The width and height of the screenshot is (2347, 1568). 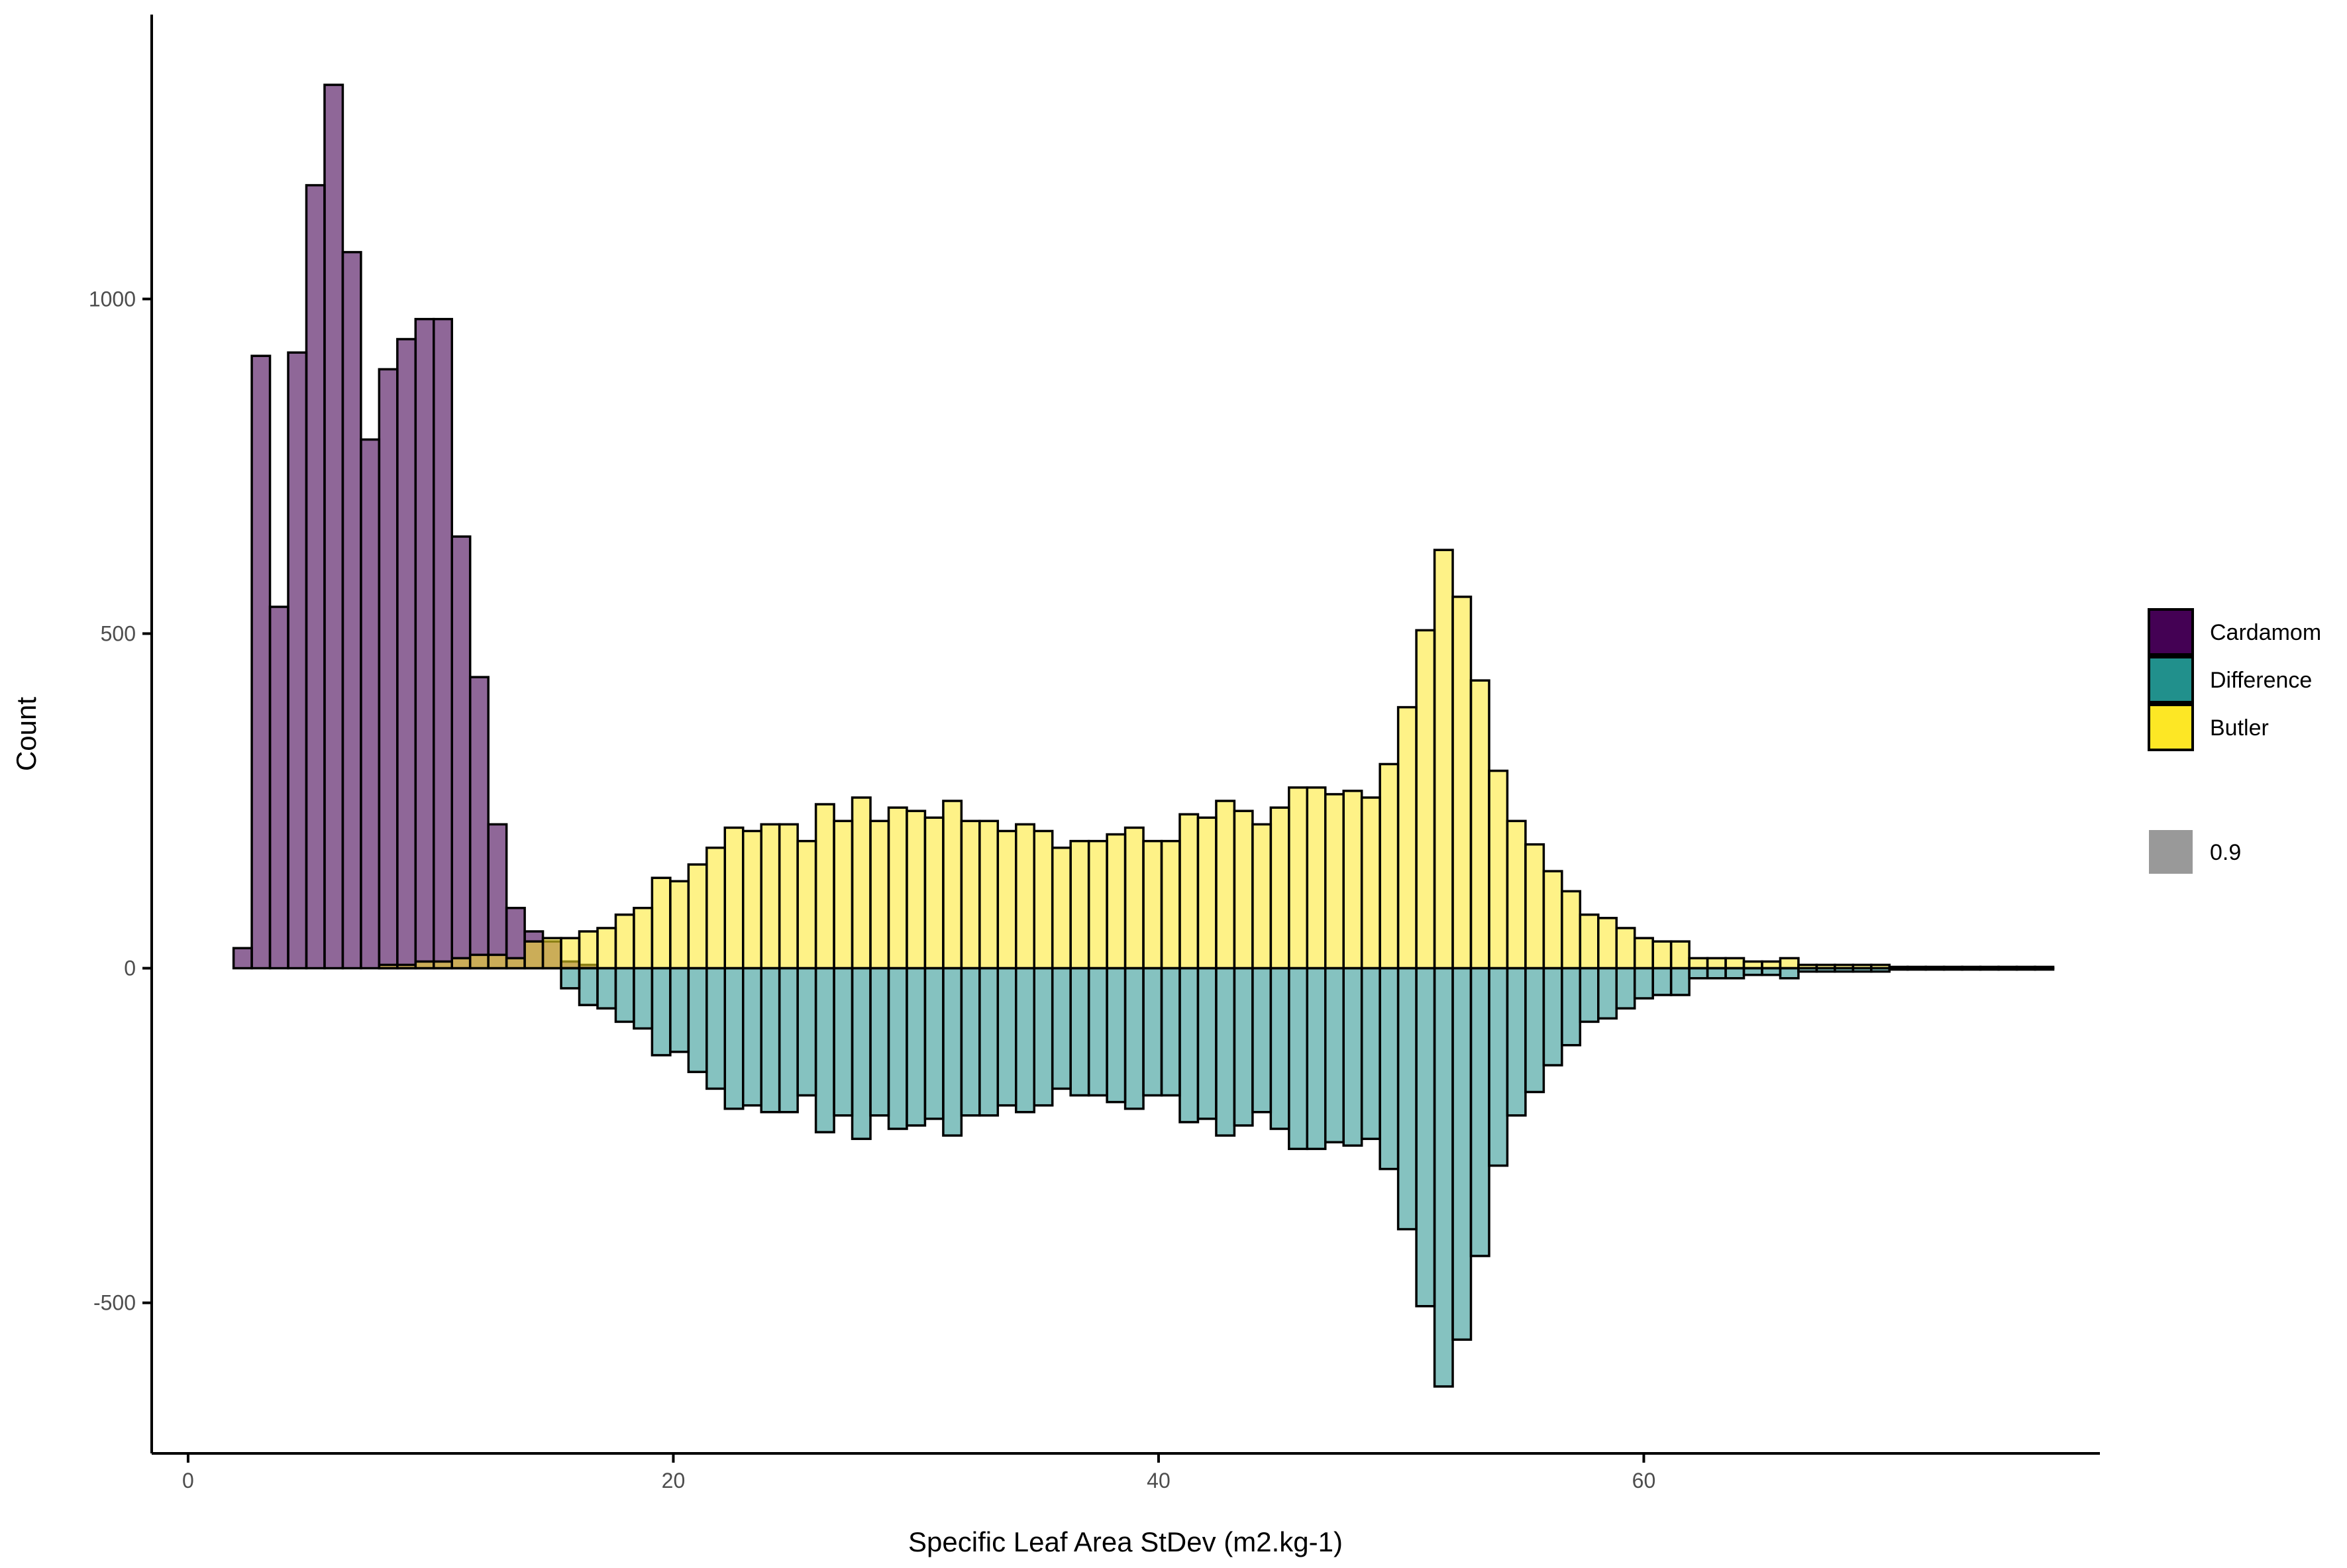 I want to click on x-axis-title: Specific Leaf Area StDev (m2.kg-1), so click(x=1125, y=1541).